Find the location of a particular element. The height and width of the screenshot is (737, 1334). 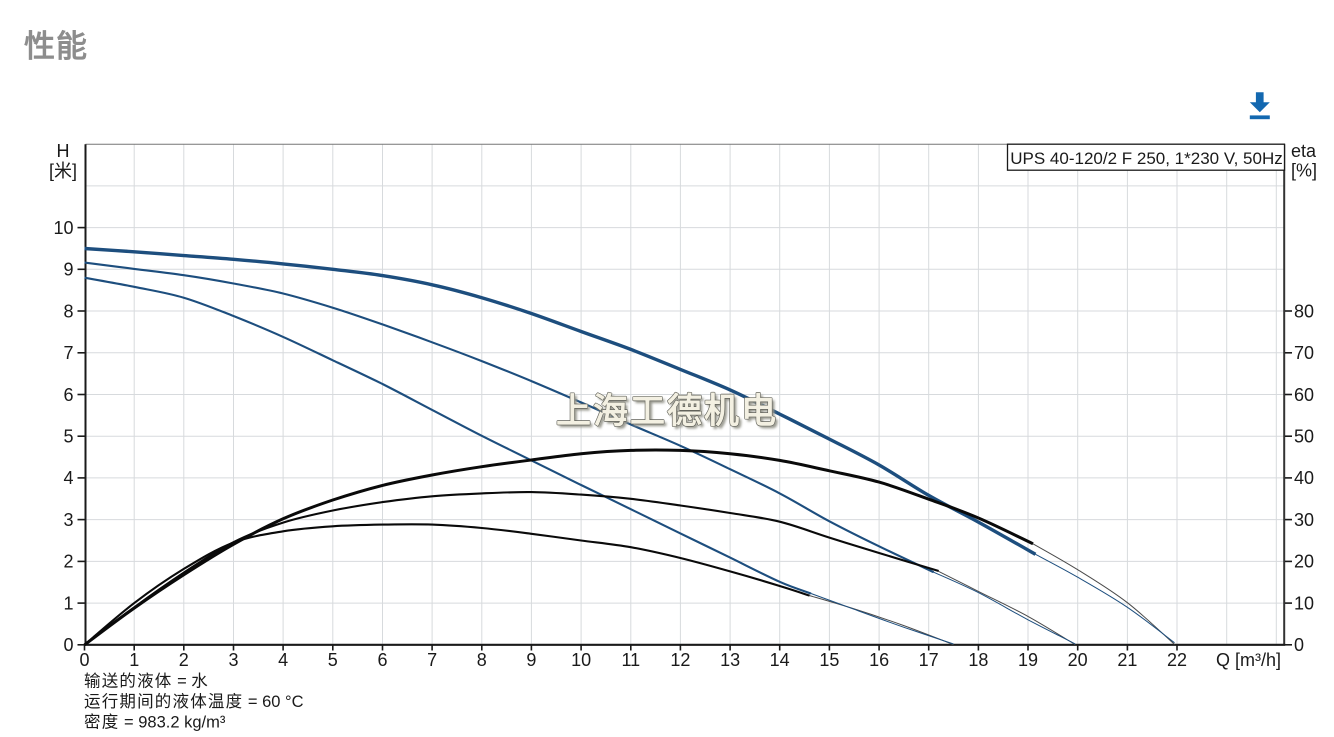

svg-text: 输送的液体 = 水 is located at coordinates (146, 681).